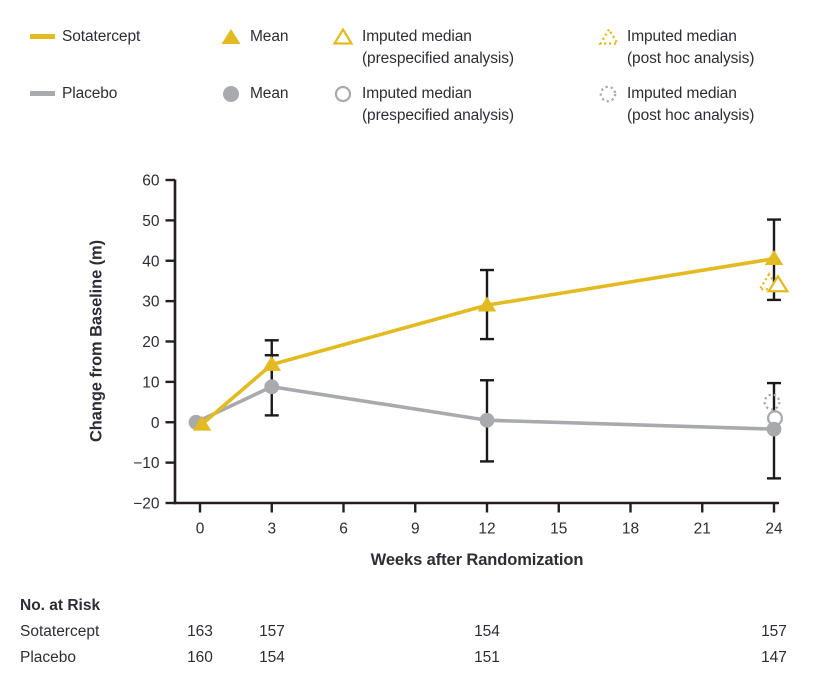 The image size is (817, 687). What do you see at coordinates (48, 657) in the screenshot?
I see `risk-row-label: Placebo` at bounding box center [48, 657].